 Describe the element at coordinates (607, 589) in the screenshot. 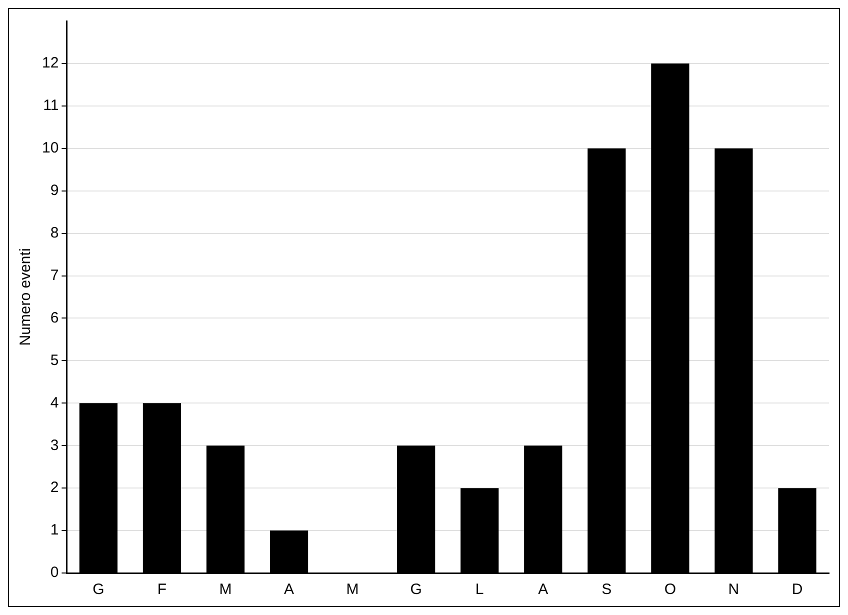

I see `x-tick-label: S` at that location.